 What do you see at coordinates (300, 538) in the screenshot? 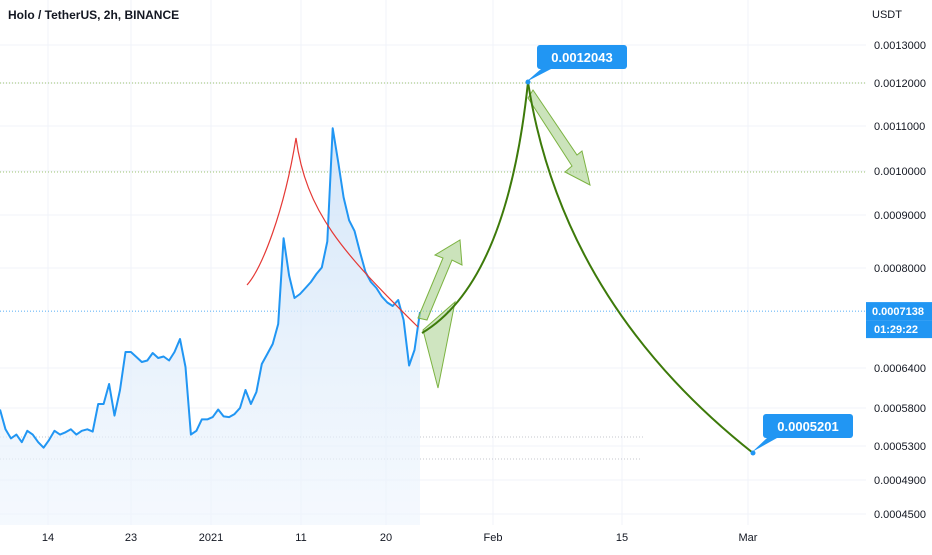
I see `time-tick-label: 11` at bounding box center [300, 538].